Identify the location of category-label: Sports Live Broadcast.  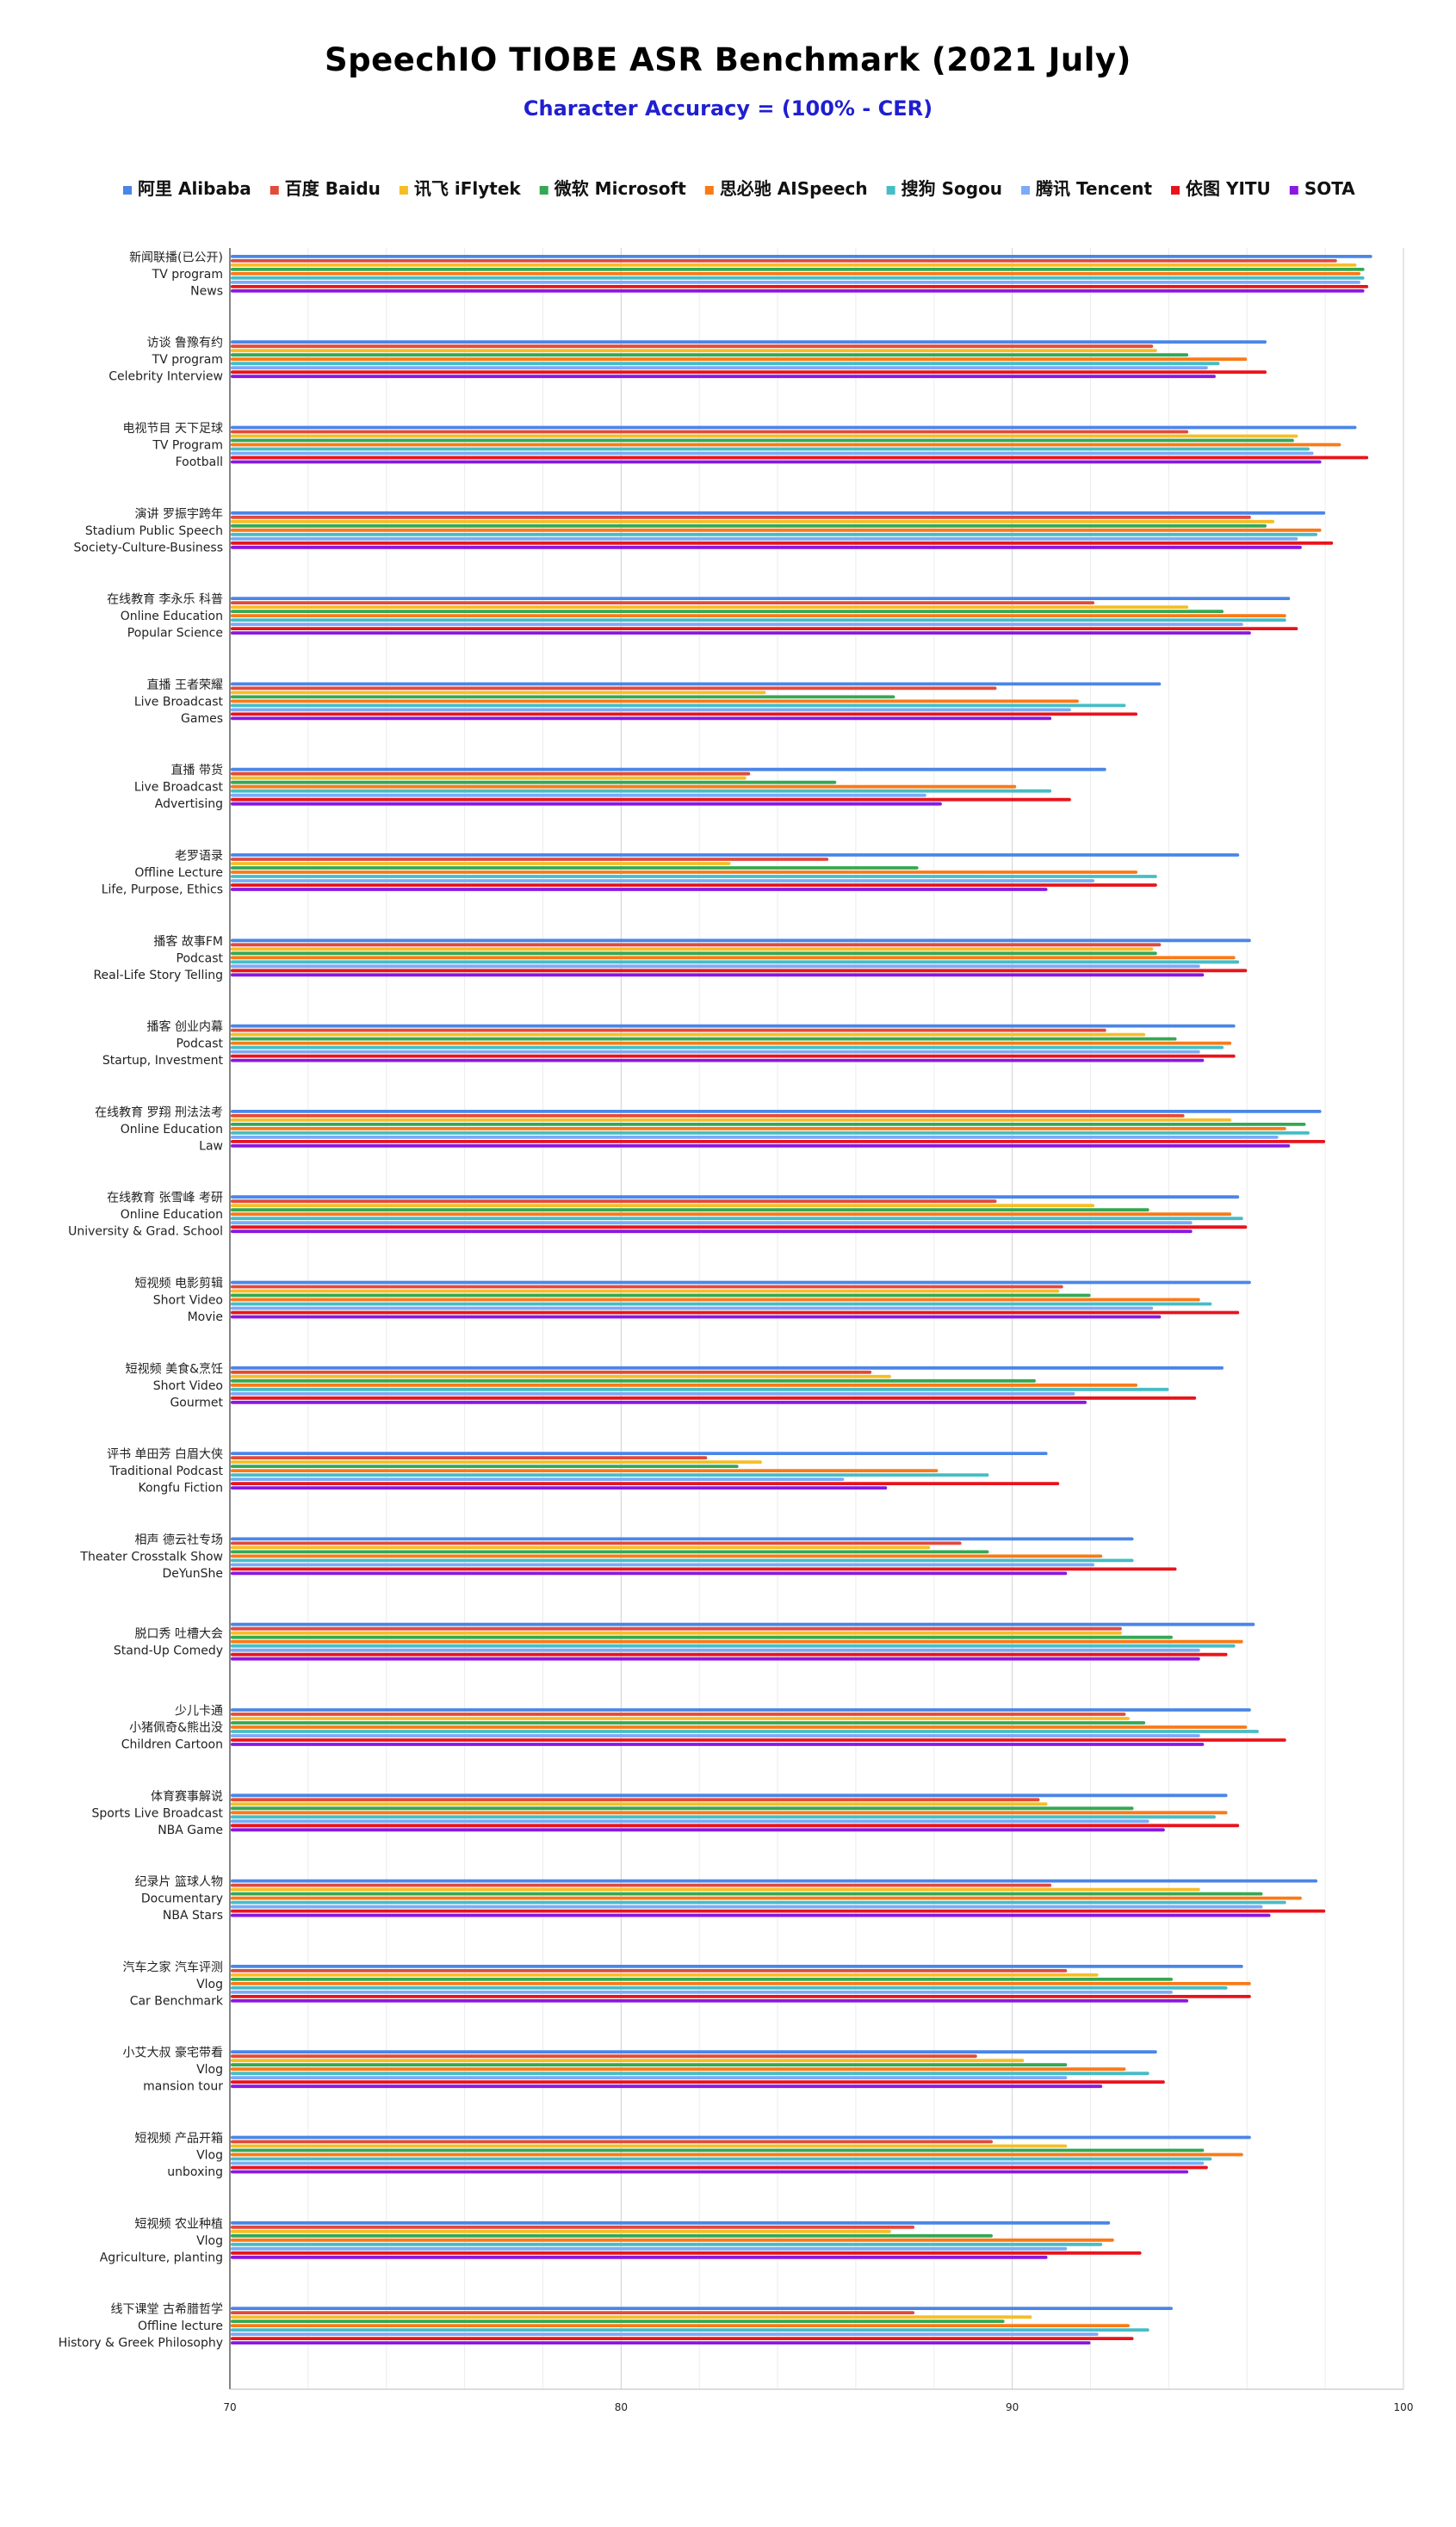
(157, 1813).